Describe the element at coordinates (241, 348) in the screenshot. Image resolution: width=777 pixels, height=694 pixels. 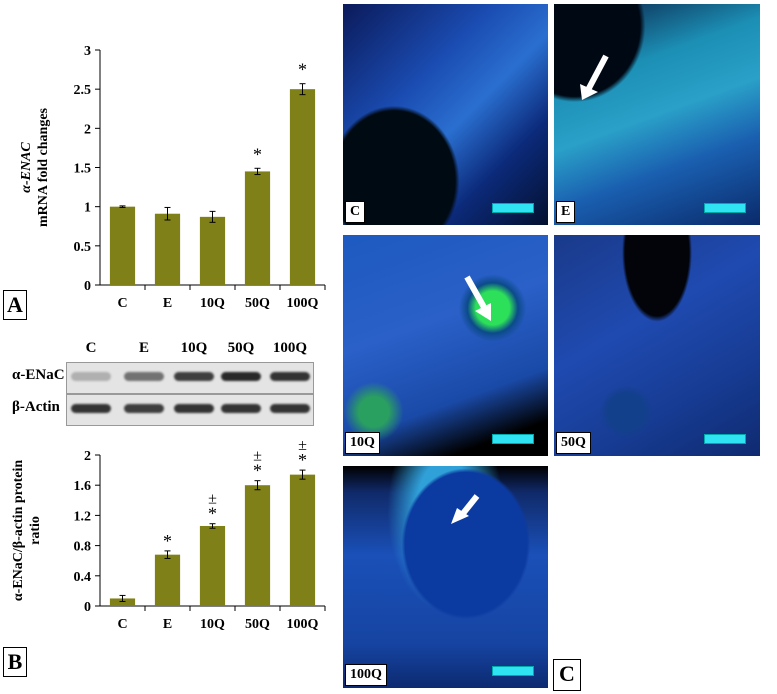
I see `blot-lane-label: 50Q` at that location.